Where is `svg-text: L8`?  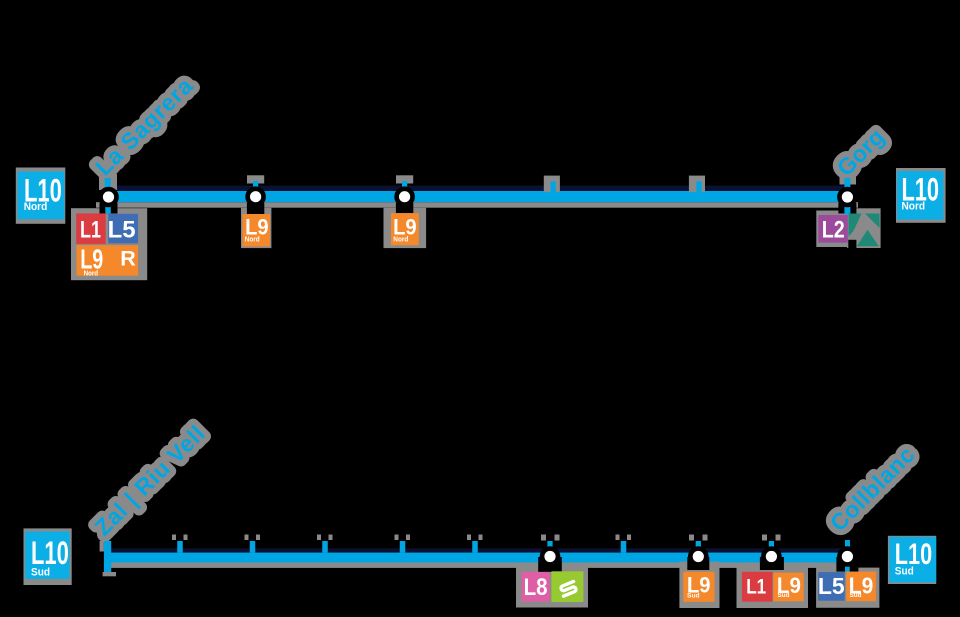
svg-text: L8 is located at coordinates (536, 587).